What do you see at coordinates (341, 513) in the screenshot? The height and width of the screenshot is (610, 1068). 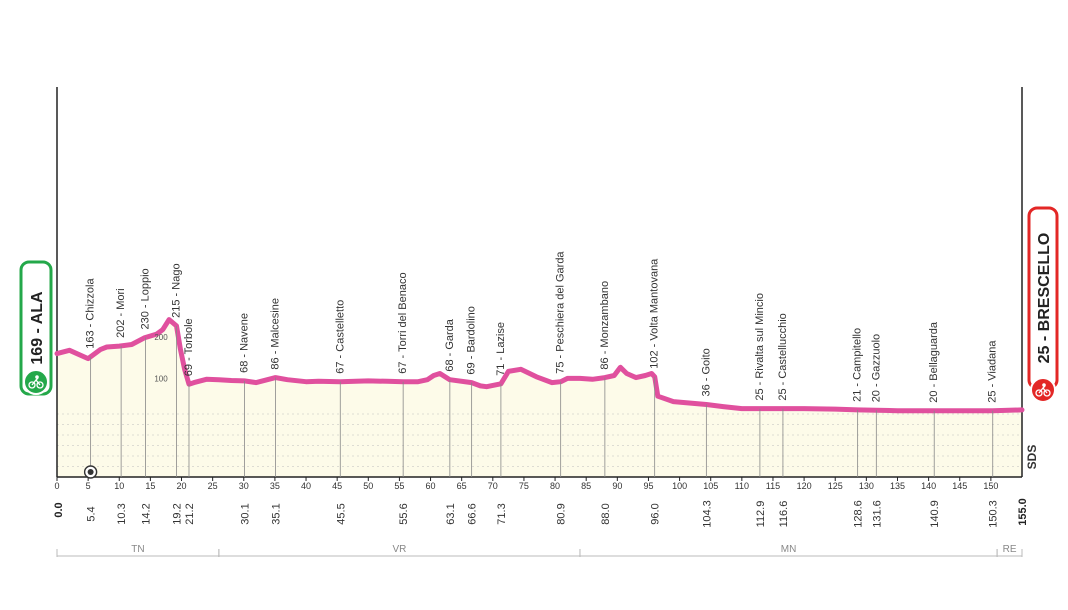 I see `waypoint-km-label: 45.5` at bounding box center [341, 513].